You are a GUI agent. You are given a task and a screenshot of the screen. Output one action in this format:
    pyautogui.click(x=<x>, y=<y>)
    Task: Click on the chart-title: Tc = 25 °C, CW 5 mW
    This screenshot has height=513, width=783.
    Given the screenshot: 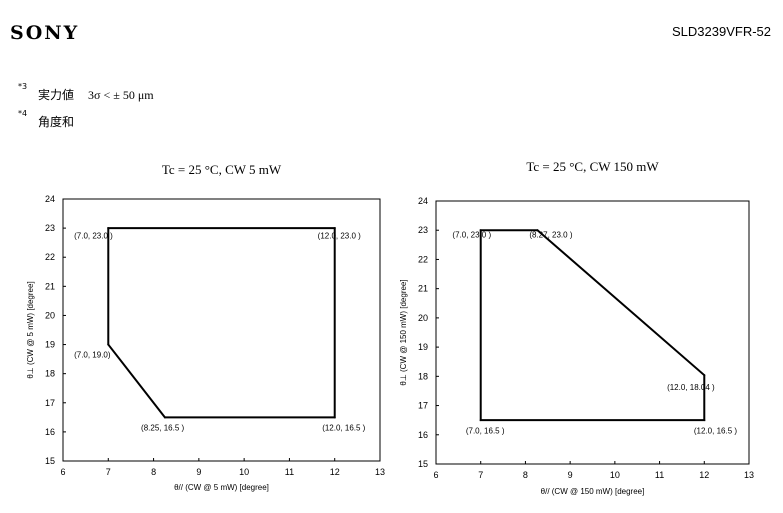 What is the action you would take?
    pyautogui.click(x=222, y=169)
    